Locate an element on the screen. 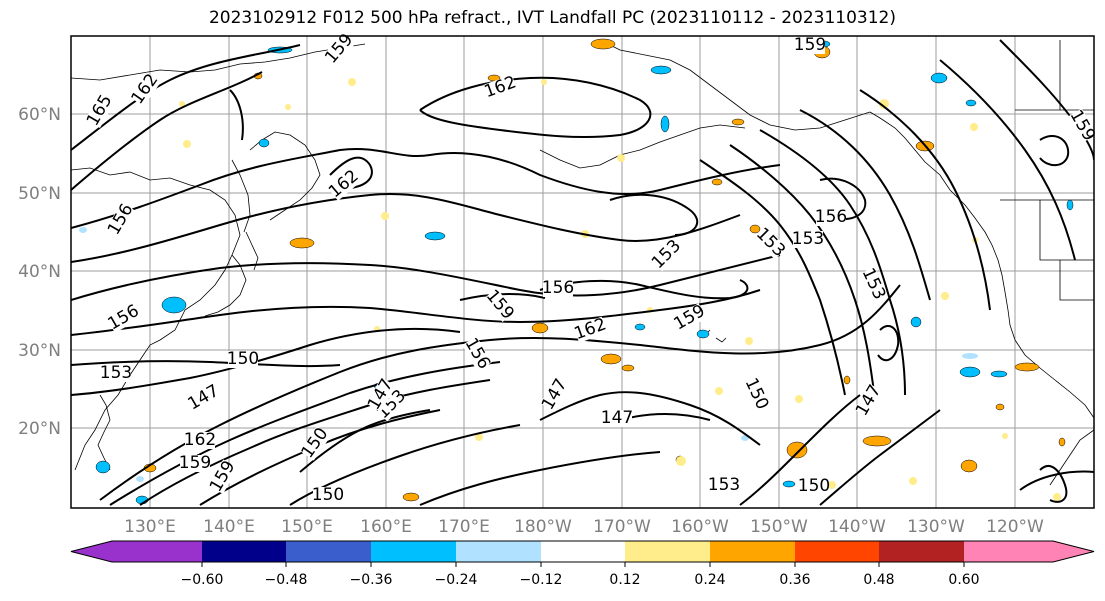  longitude-label: 140°W is located at coordinates (857, 527).